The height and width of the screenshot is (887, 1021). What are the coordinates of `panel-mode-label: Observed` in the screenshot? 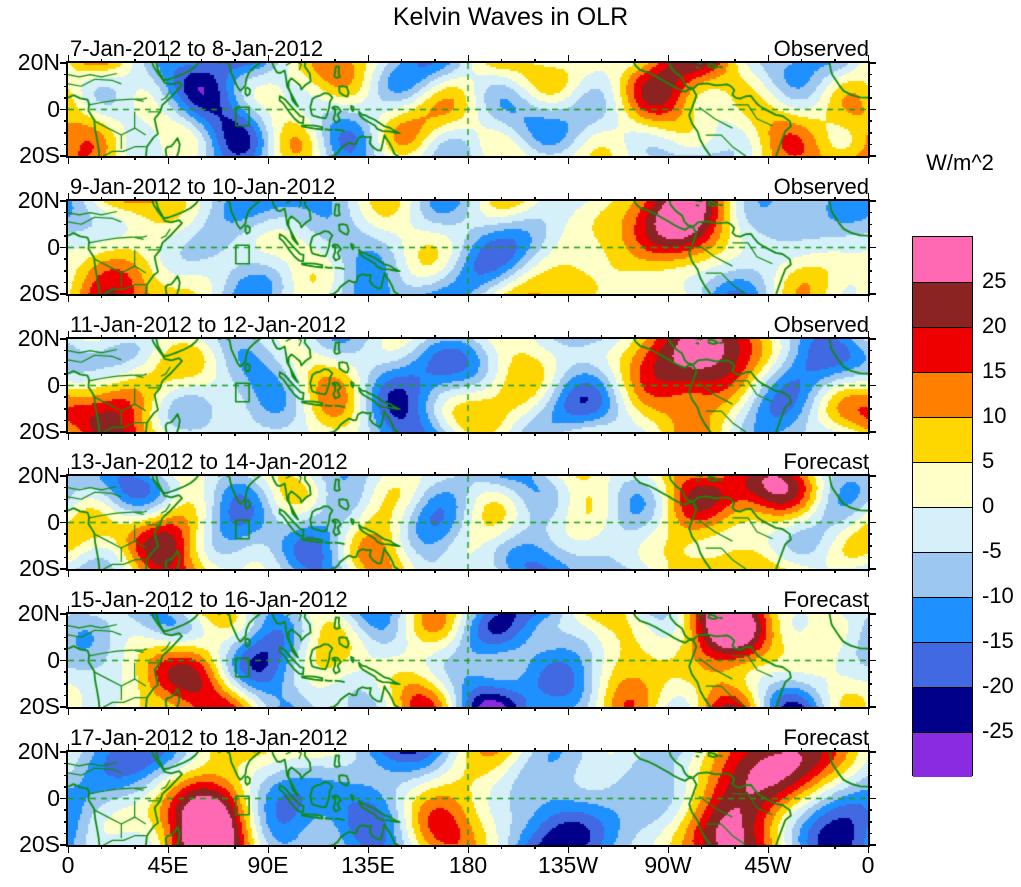 It's located at (821, 186).